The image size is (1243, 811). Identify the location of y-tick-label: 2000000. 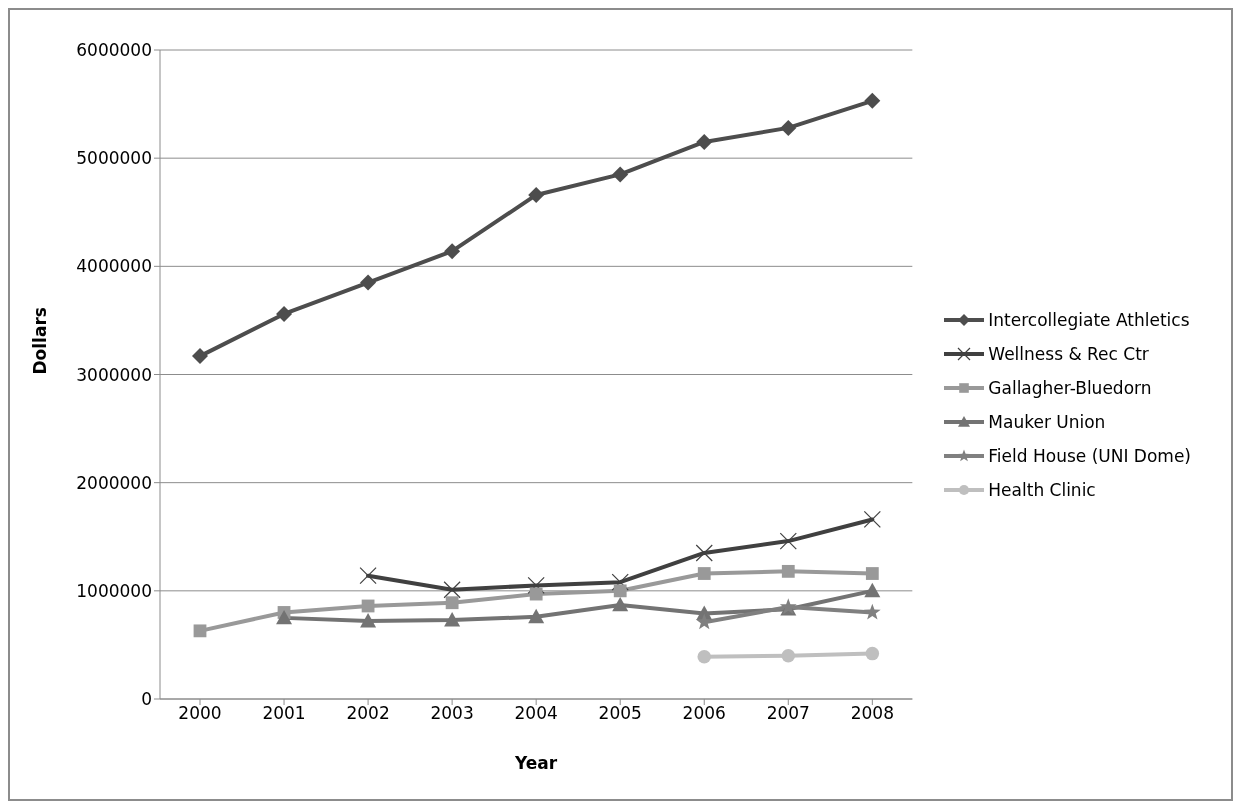
(114, 482).